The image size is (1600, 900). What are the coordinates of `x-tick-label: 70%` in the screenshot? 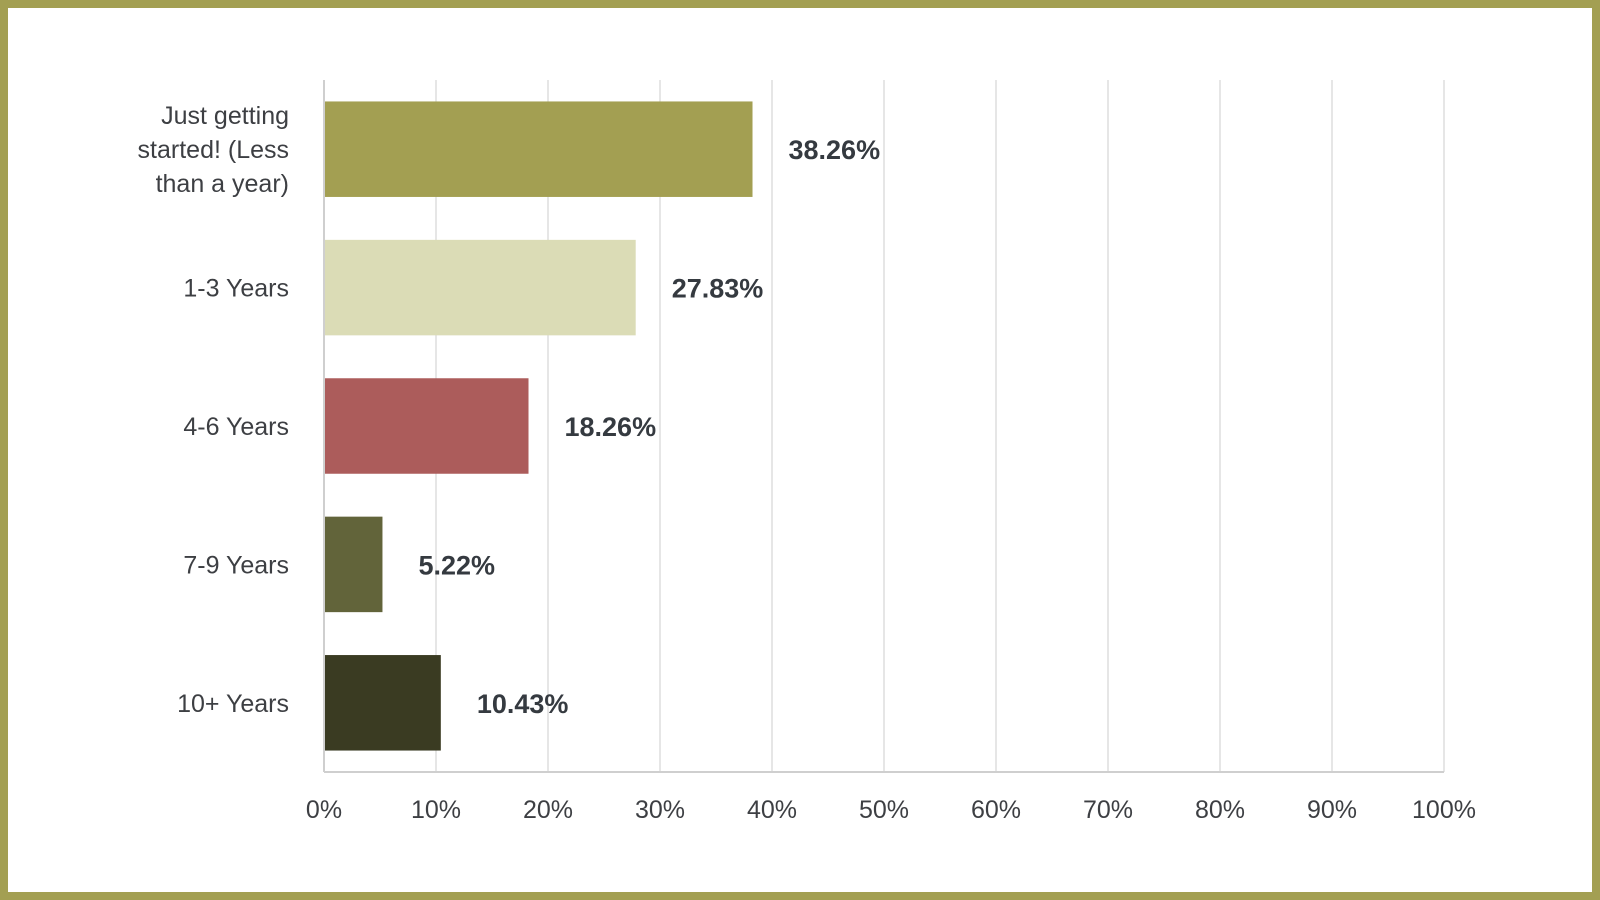 It's located at (1108, 810).